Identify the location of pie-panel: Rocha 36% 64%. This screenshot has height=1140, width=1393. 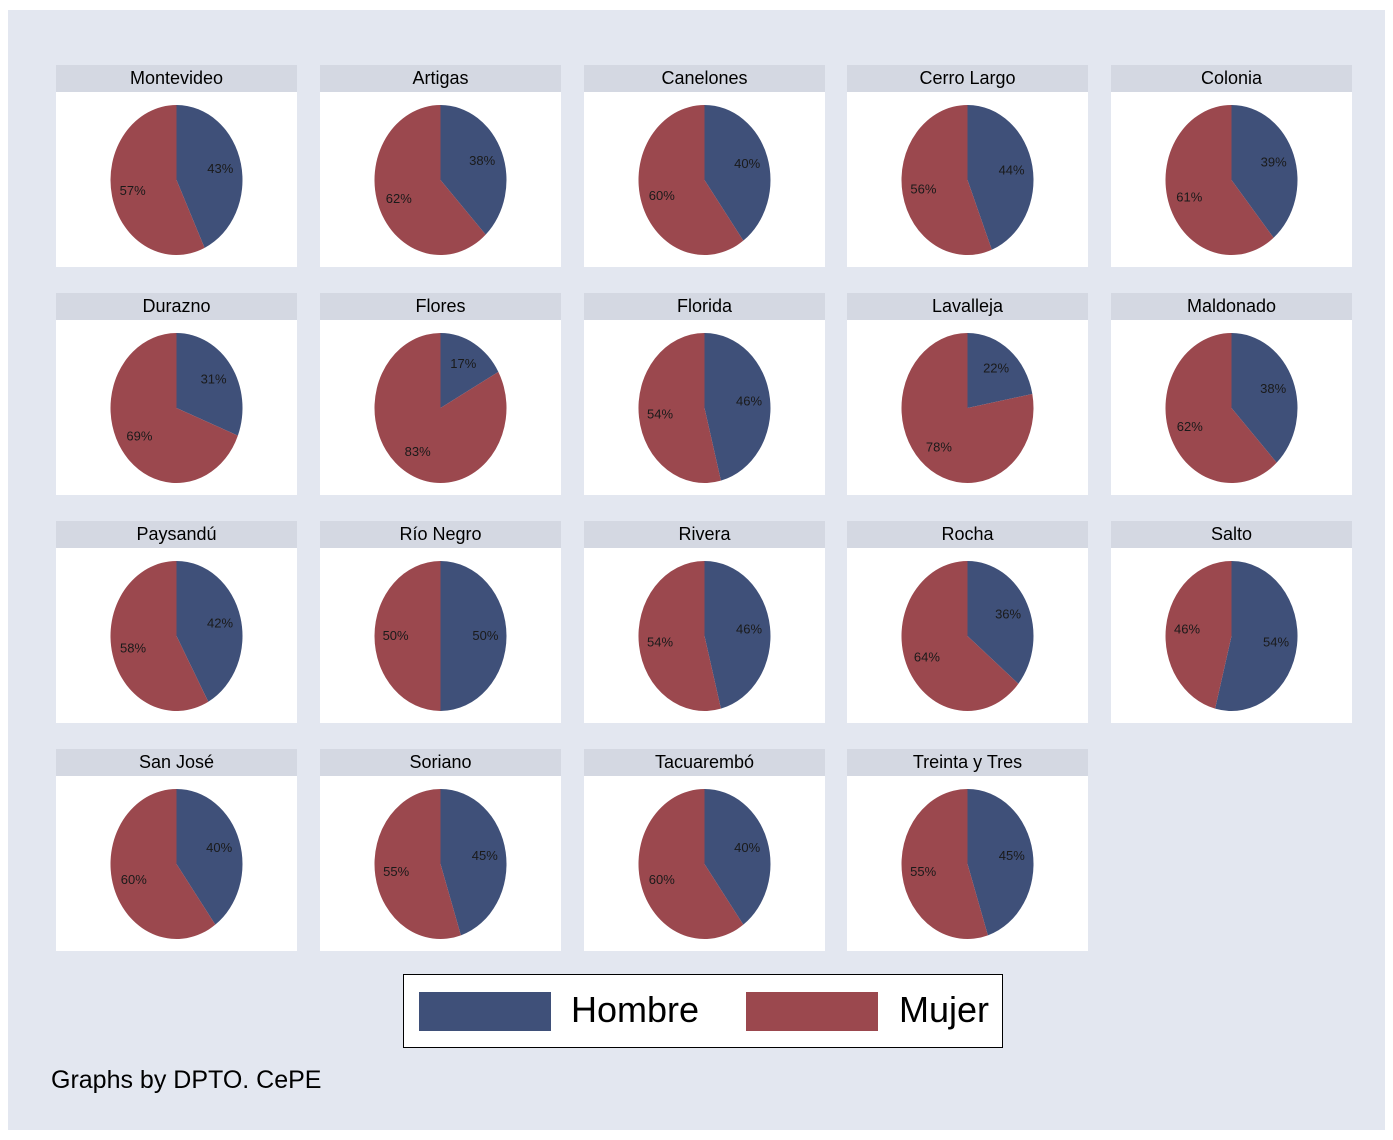
(967, 622).